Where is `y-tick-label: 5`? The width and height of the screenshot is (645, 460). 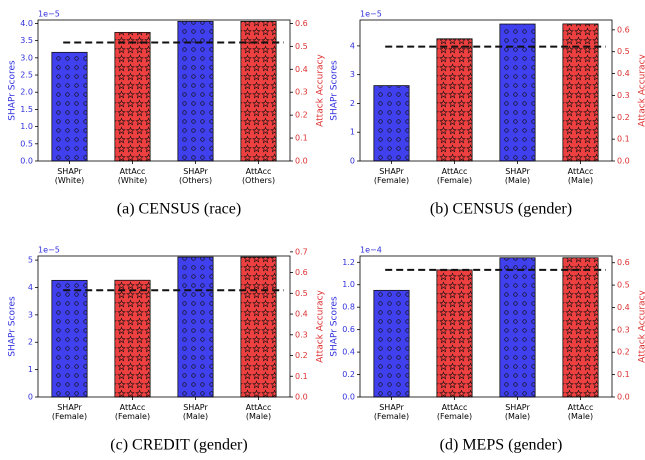 y-tick-label: 5 is located at coordinates (30, 260).